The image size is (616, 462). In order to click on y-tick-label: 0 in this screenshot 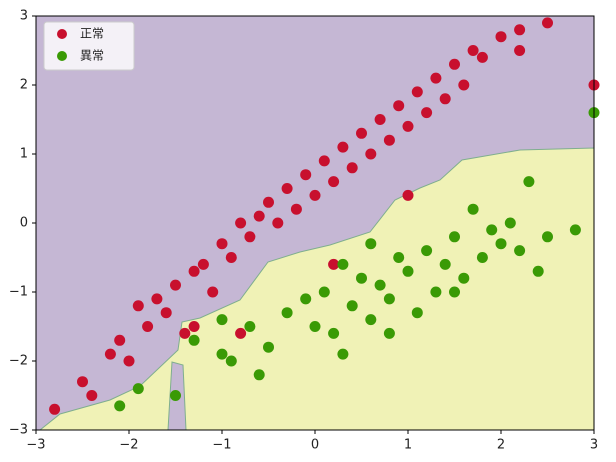, I will do `click(24, 223)`.